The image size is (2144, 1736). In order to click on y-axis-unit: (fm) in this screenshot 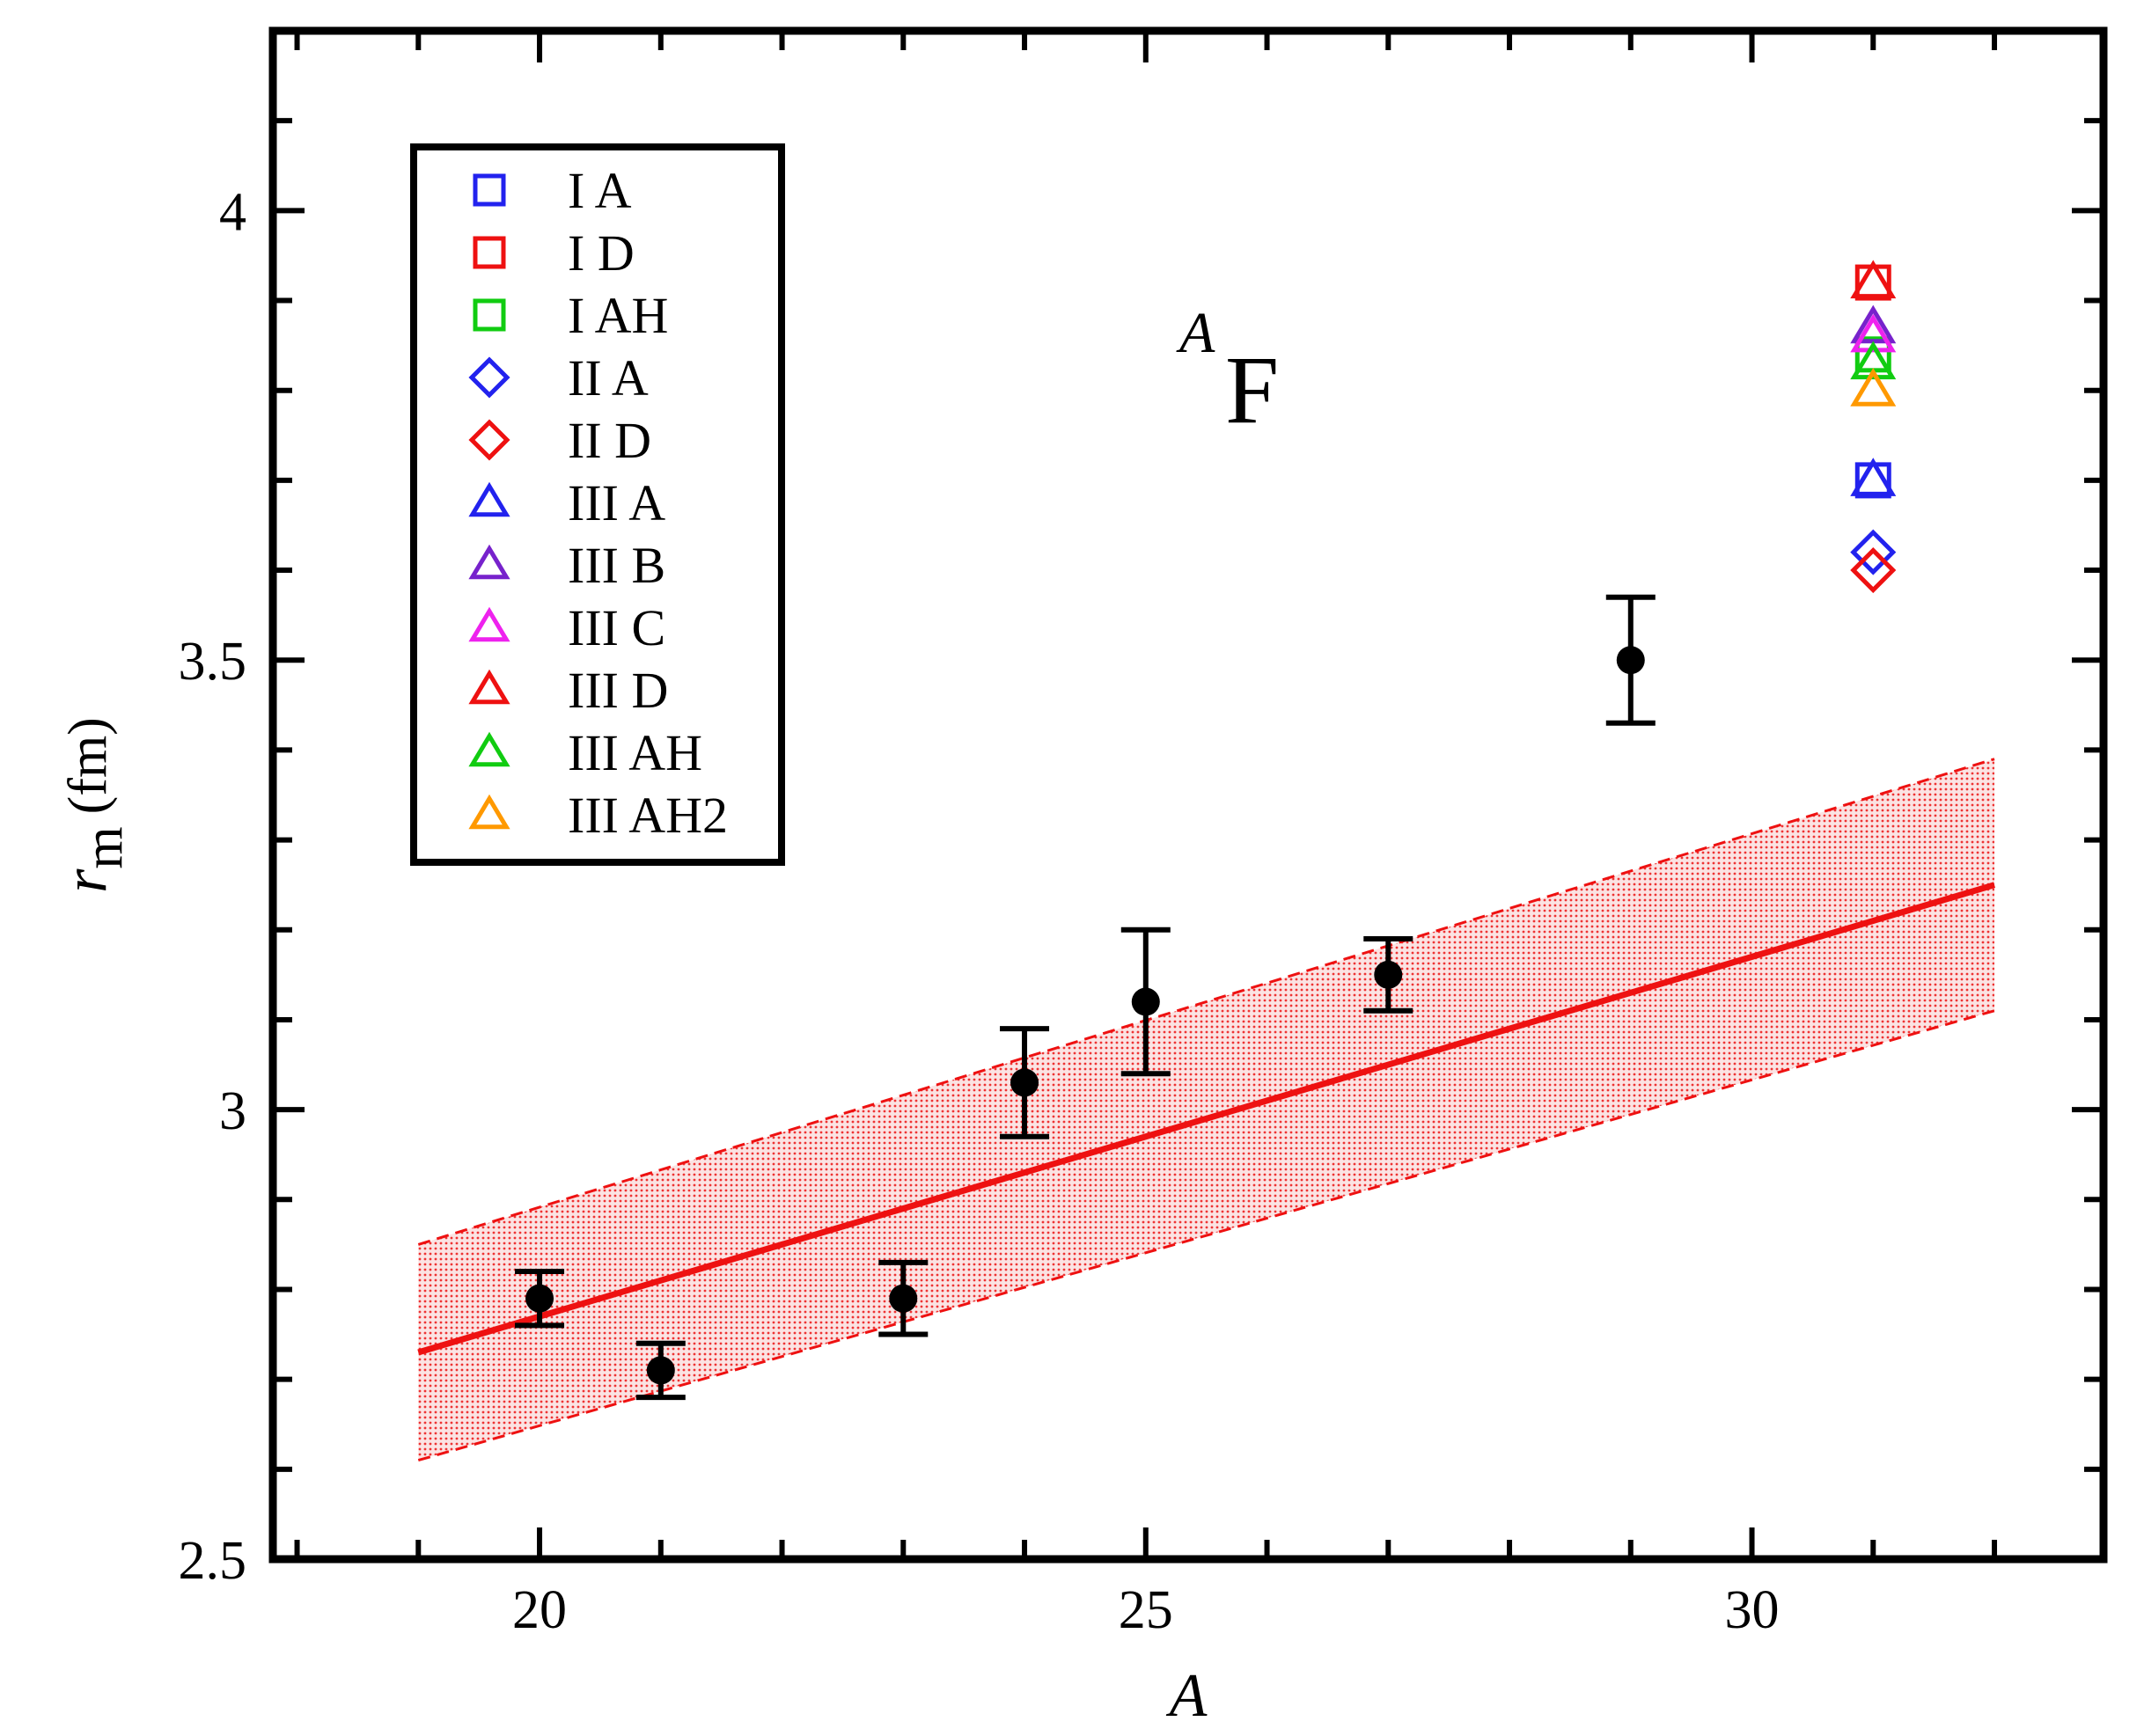, I will do `click(88, 765)`.